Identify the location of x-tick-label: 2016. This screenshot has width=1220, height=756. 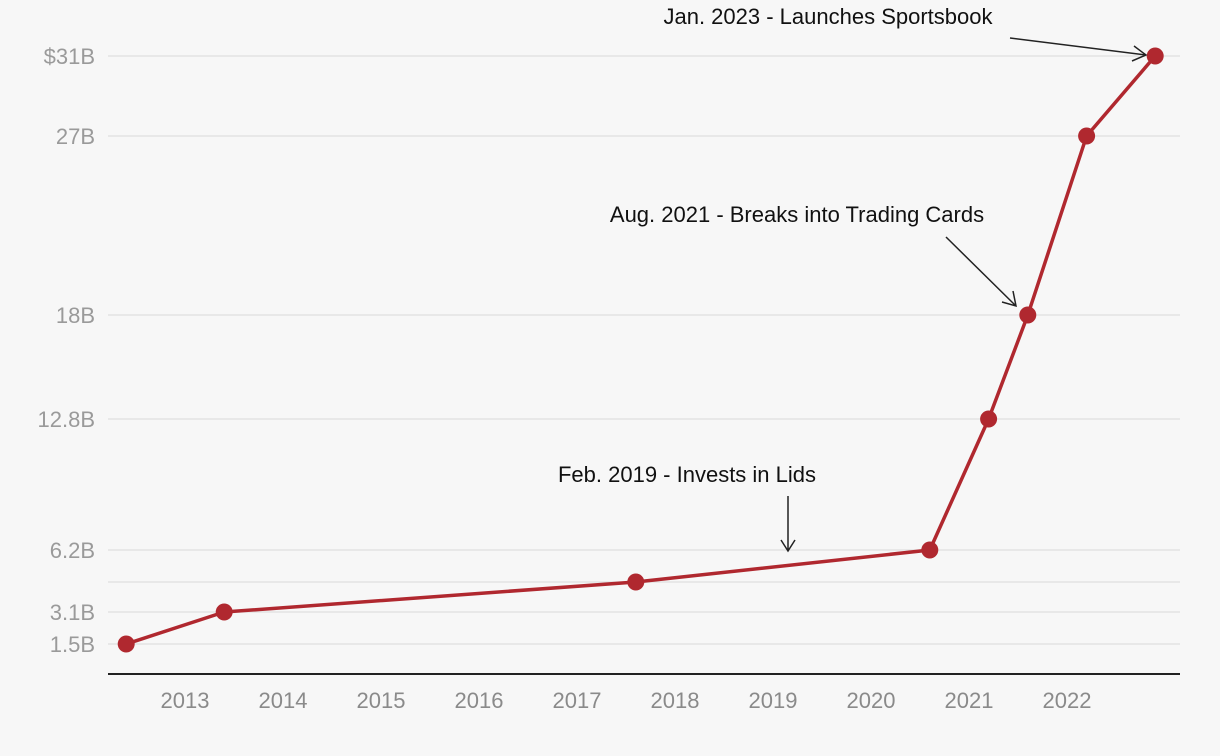
(479, 700).